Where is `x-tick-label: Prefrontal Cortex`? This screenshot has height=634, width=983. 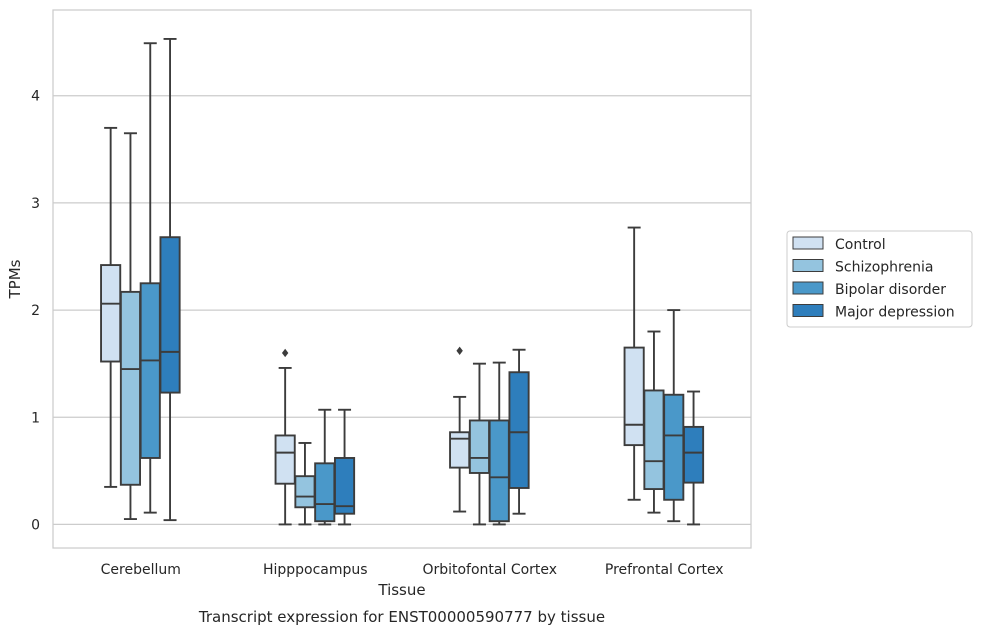
x-tick-label: Prefrontal Cortex is located at coordinates (664, 570).